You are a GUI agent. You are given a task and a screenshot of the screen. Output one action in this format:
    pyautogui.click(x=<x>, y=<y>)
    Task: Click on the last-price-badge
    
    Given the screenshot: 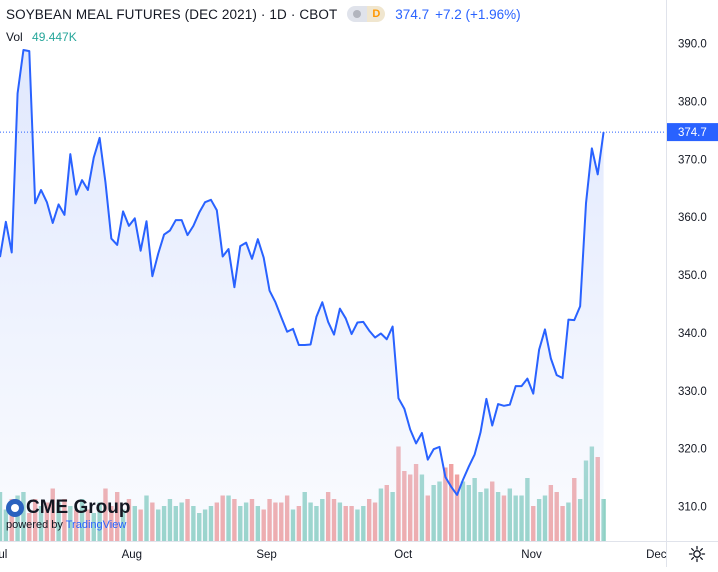 What is the action you would take?
    pyautogui.click(x=692, y=132)
    